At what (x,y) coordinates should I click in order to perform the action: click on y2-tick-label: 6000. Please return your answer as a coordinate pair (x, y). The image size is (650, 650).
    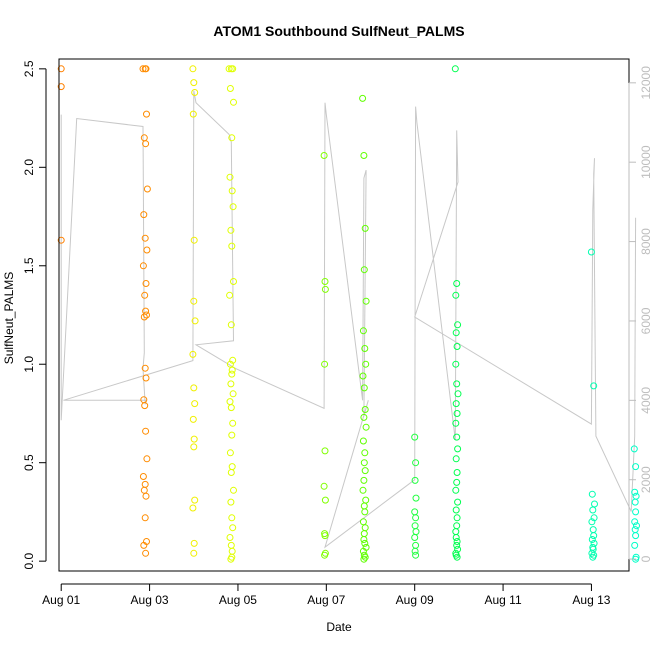
    Looking at the image, I should click on (644, 320).